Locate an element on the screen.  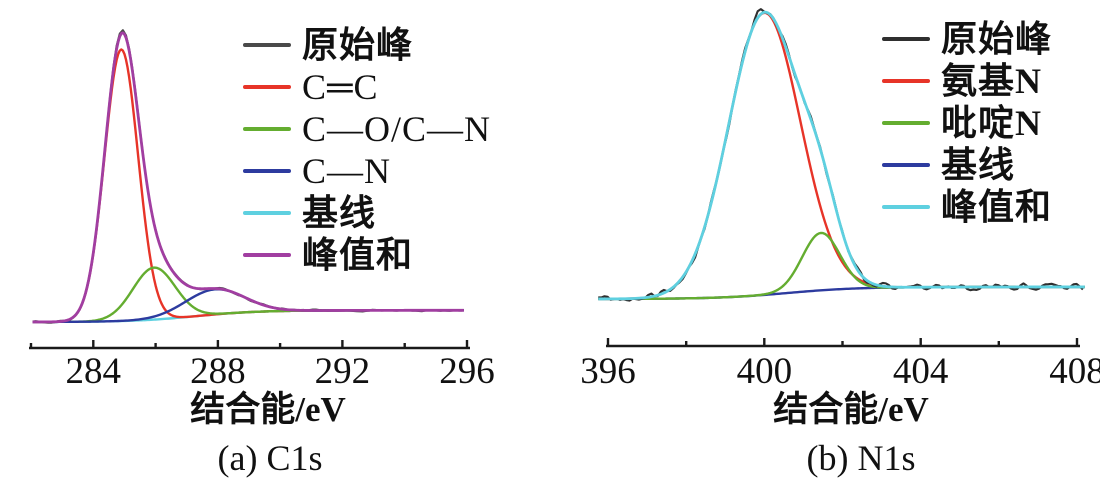
legend-item-cn: C—N is located at coordinates (367, 171).